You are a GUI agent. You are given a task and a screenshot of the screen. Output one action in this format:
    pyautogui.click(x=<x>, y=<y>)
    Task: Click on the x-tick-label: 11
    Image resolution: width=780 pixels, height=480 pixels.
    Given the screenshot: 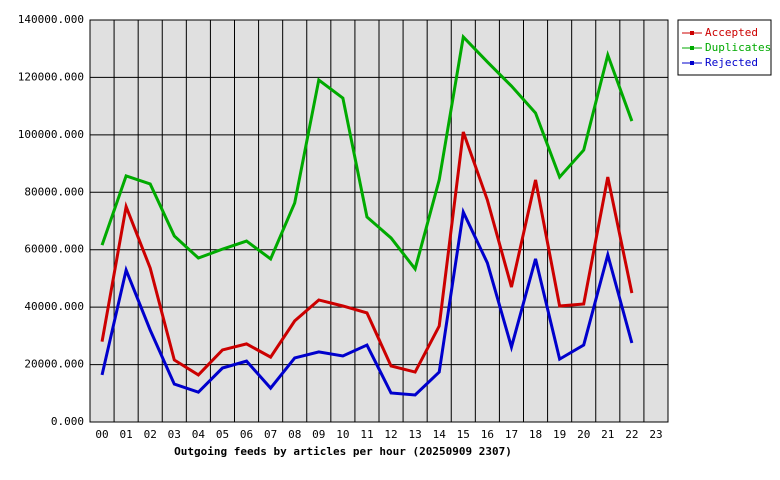 What is the action you would take?
    pyautogui.click(x=366, y=434)
    